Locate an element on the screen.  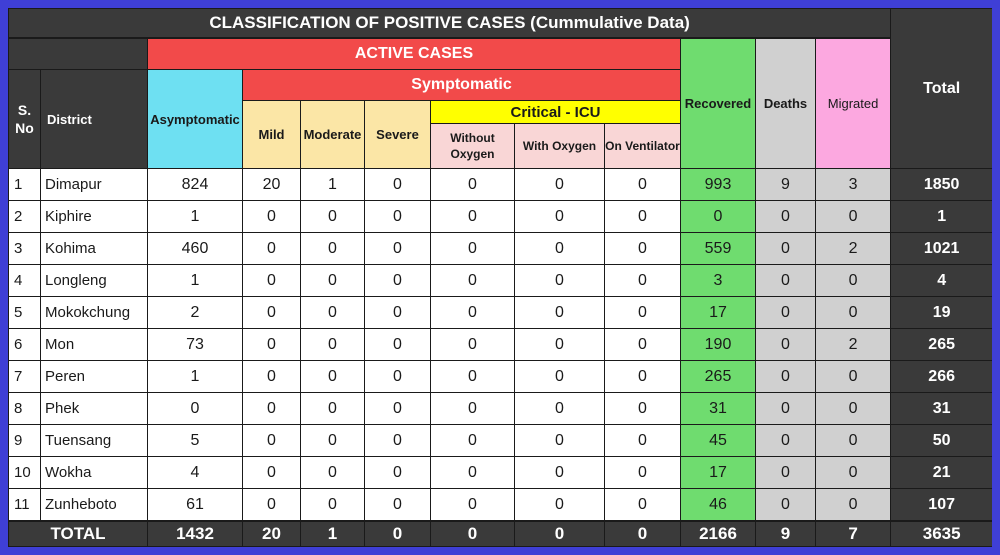
total-grand: 3635 is located at coordinates (941, 533).